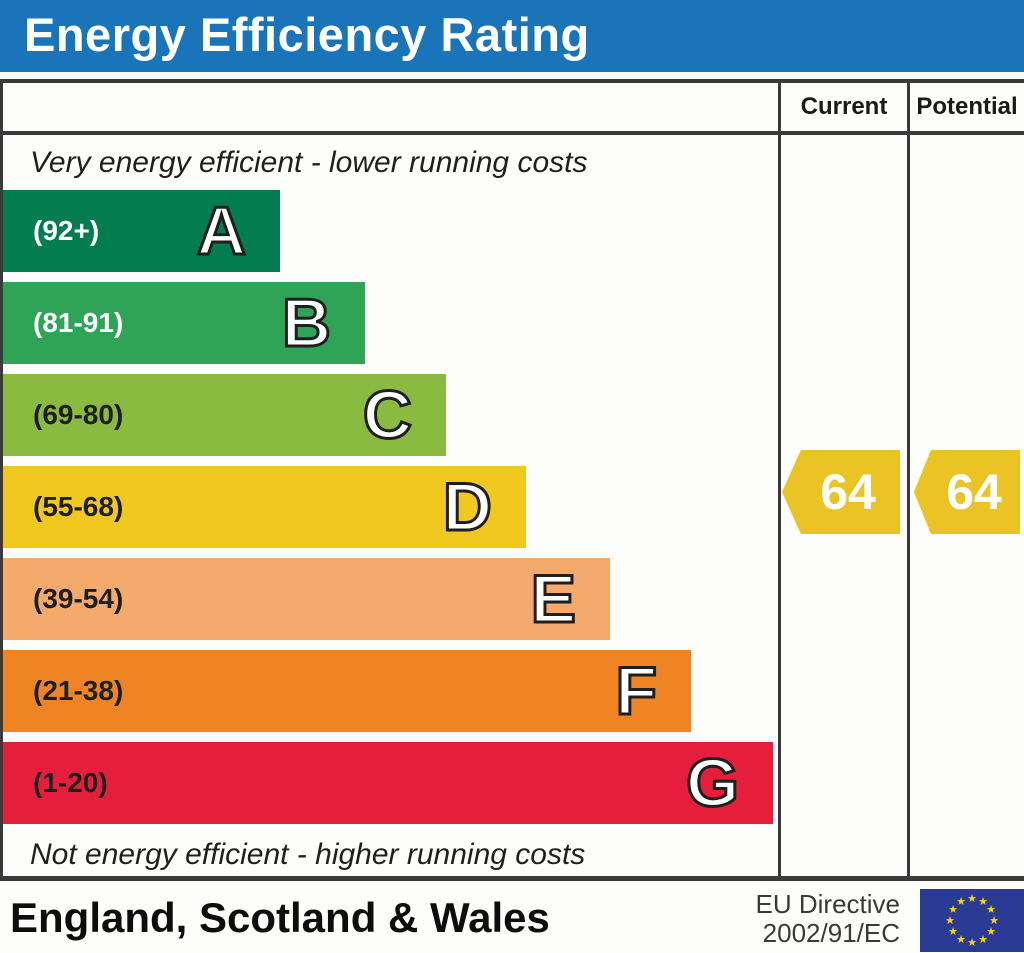 This screenshot has height=953, width=1024. What do you see at coordinates (713, 783) in the screenshot?
I see `band-letter-G: G` at bounding box center [713, 783].